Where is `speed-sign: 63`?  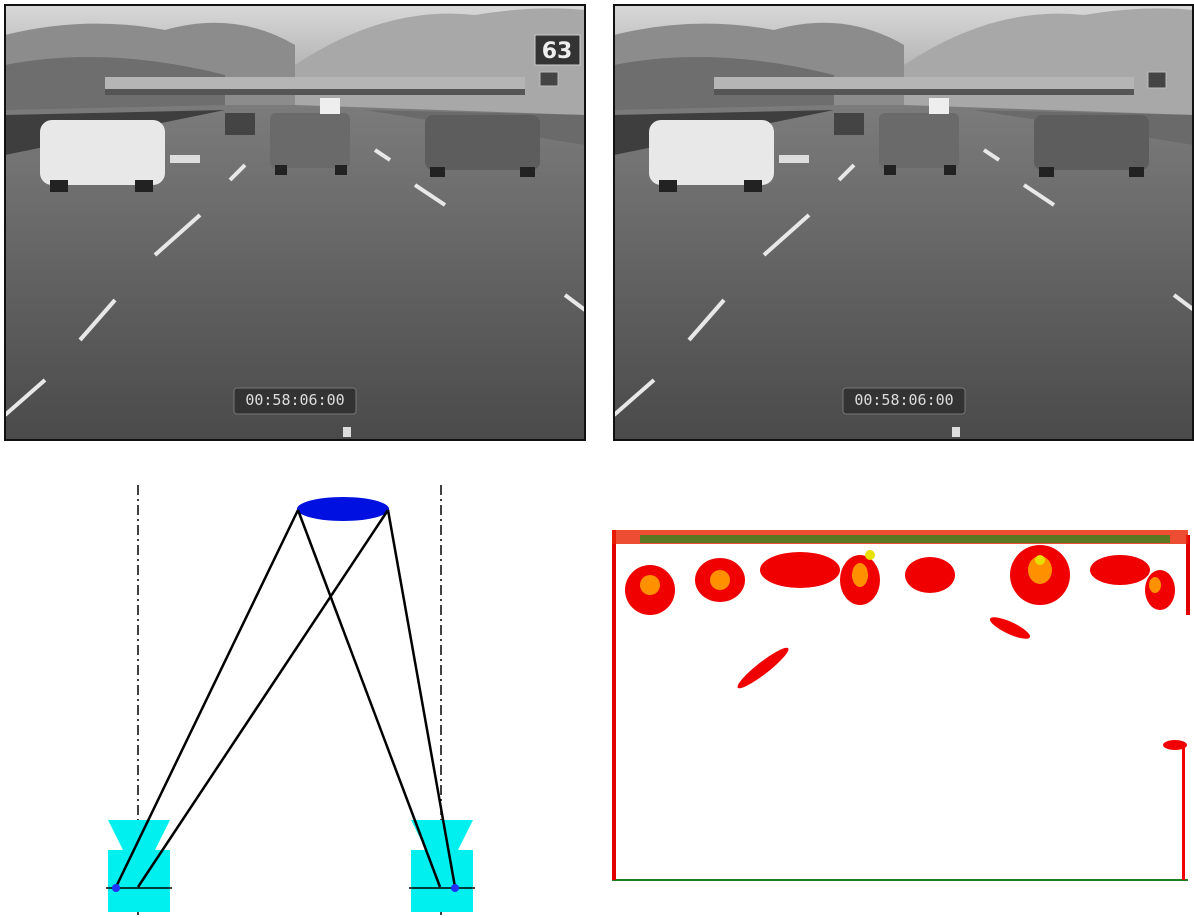
speed-sign: 63 is located at coordinates (557, 51).